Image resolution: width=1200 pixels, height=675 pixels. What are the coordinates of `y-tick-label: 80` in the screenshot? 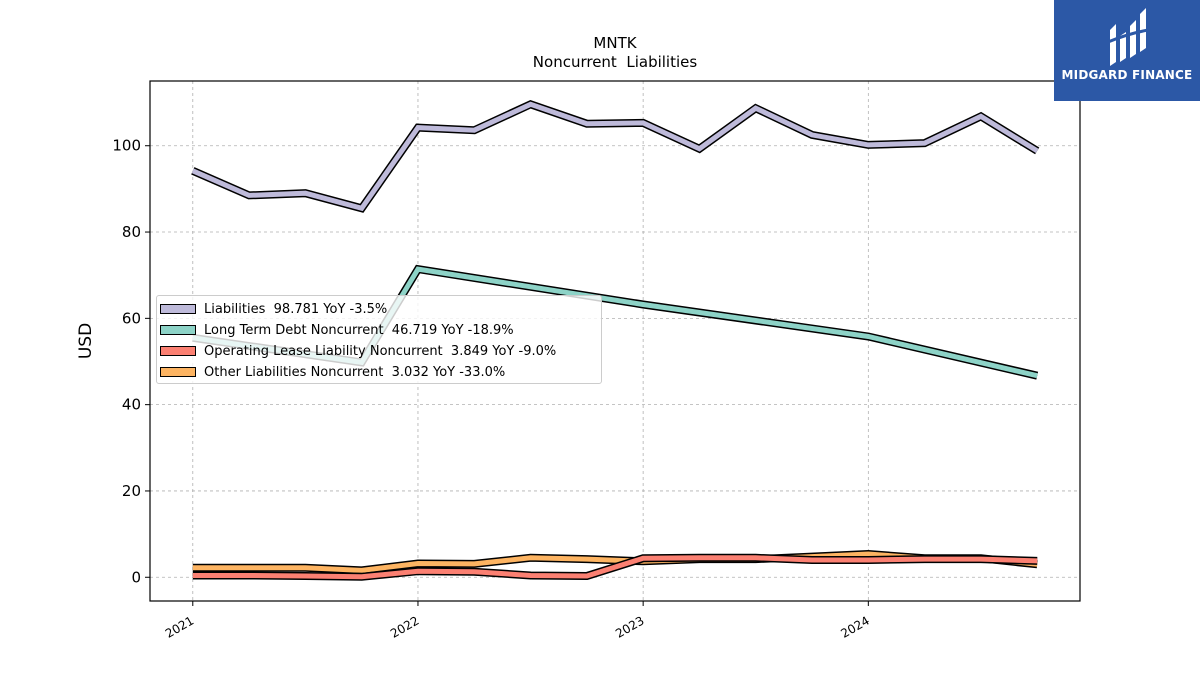 It's located at (131, 232).